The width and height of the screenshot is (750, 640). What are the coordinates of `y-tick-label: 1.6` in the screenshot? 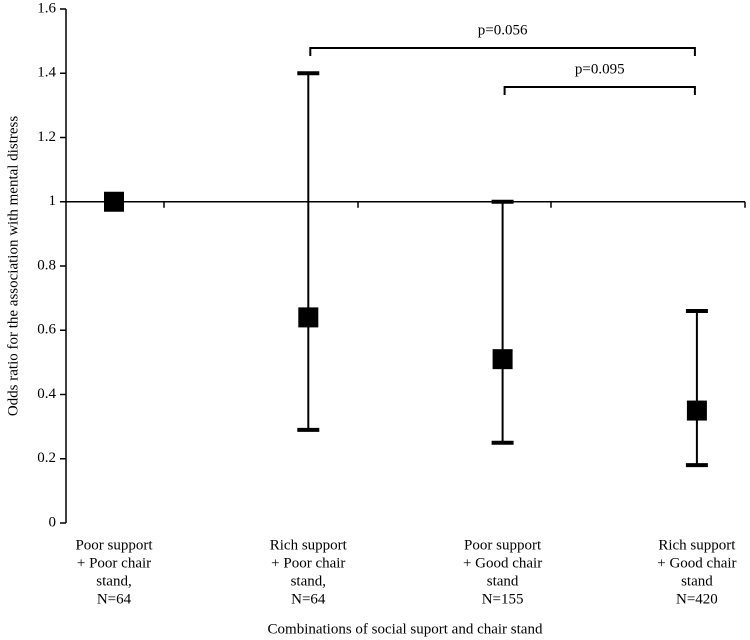 It's located at (46, 8).